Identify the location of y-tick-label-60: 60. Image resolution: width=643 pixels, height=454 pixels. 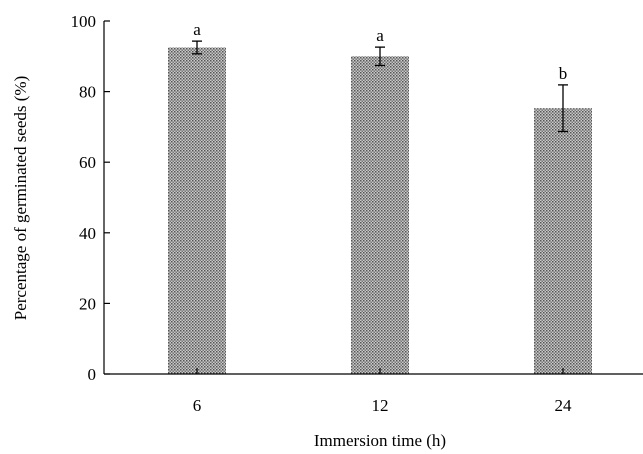
(87, 162).